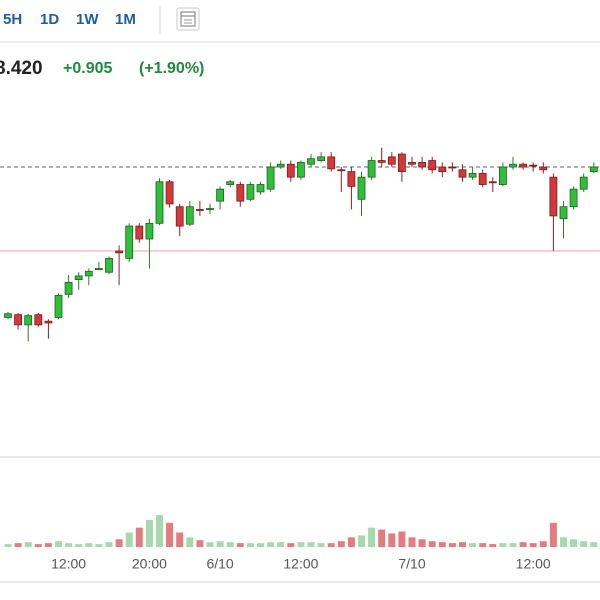 Image resolution: width=600 pixels, height=600 pixels. What do you see at coordinates (171, 68) in the screenshot?
I see `price-change-percent: (+1.90%)` at bounding box center [171, 68].